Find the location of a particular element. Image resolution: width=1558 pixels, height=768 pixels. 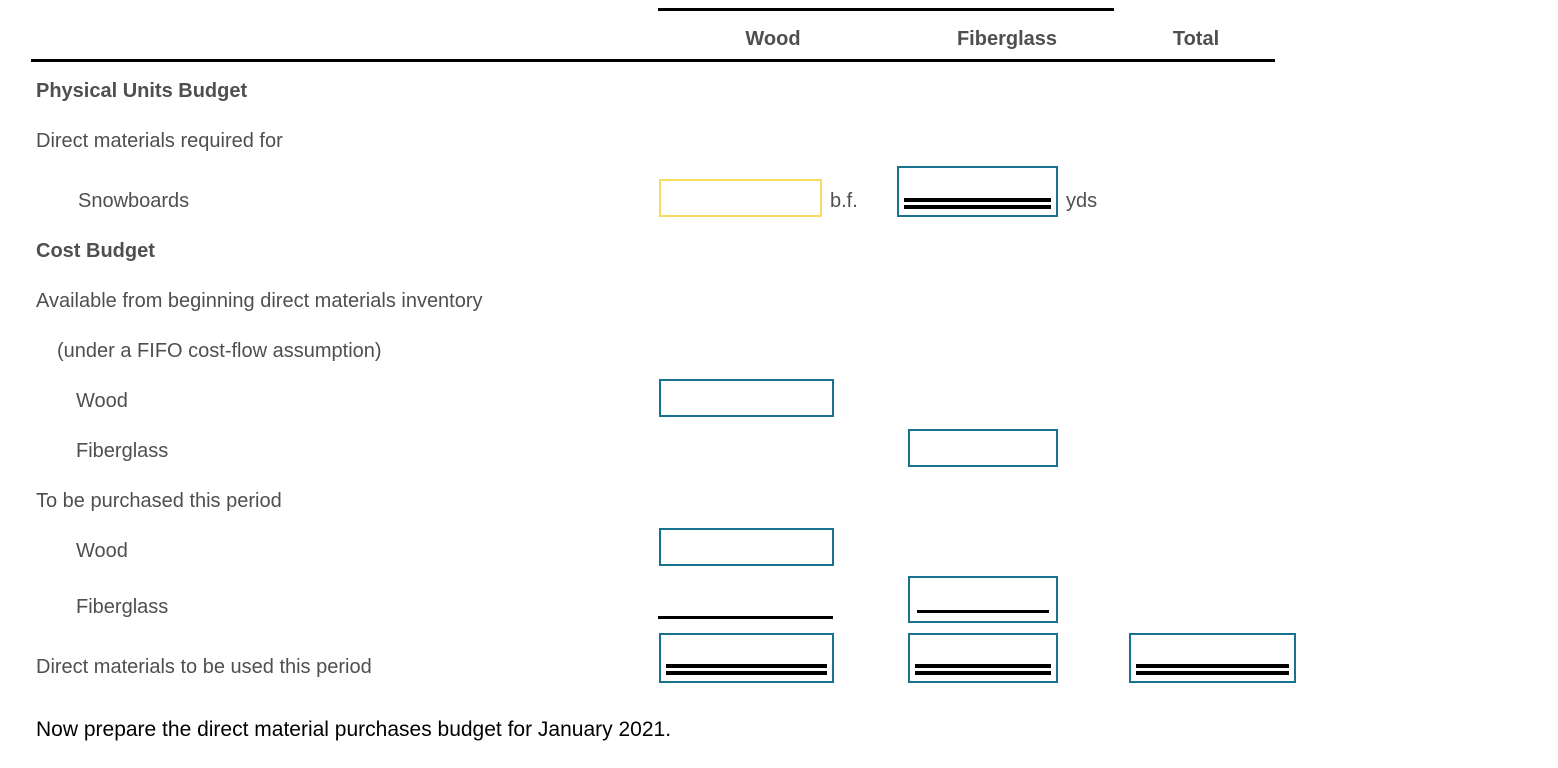

row-label-used-this-period: Direct materials to be used this period is located at coordinates (204, 667).